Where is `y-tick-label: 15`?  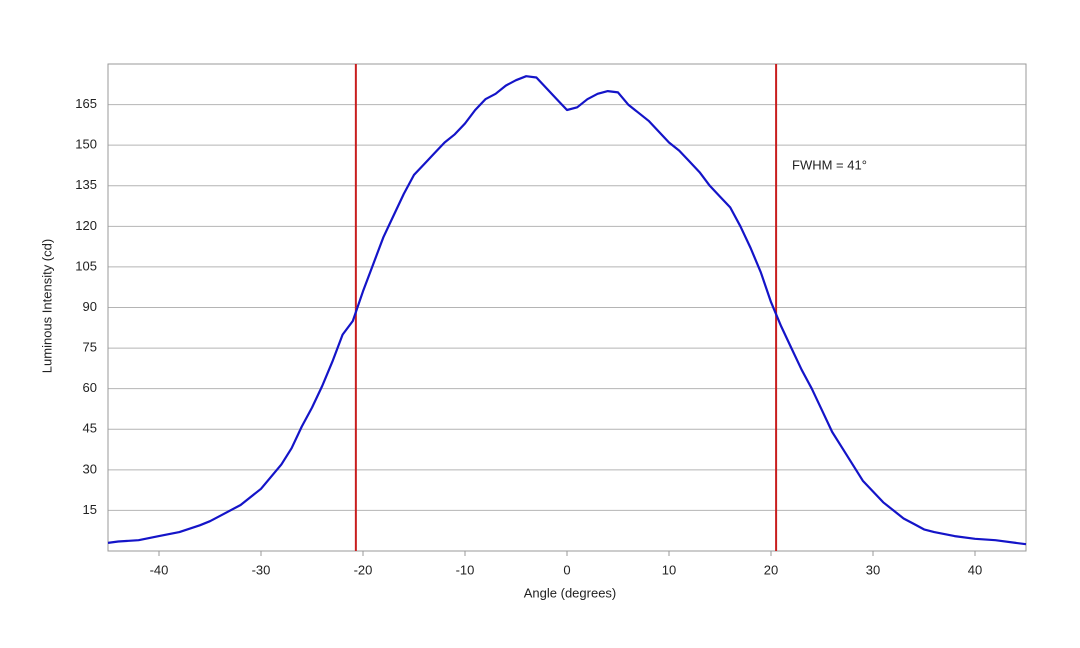
y-tick-label: 15 is located at coordinates (90, 509).